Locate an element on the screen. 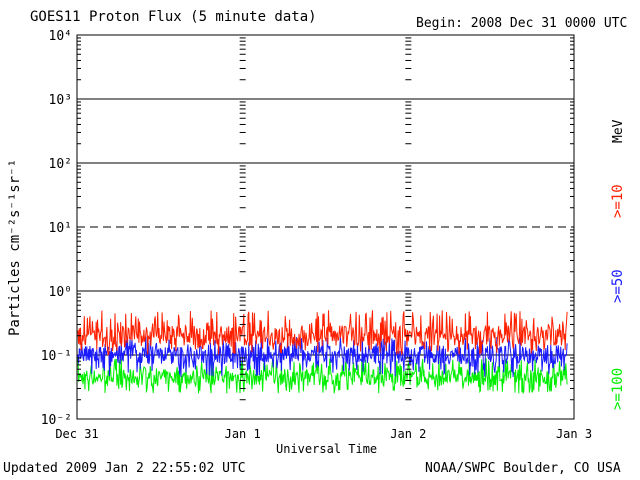 The image size is (640, 480). series-line-ge50mev is located at coordinates (322, 356).